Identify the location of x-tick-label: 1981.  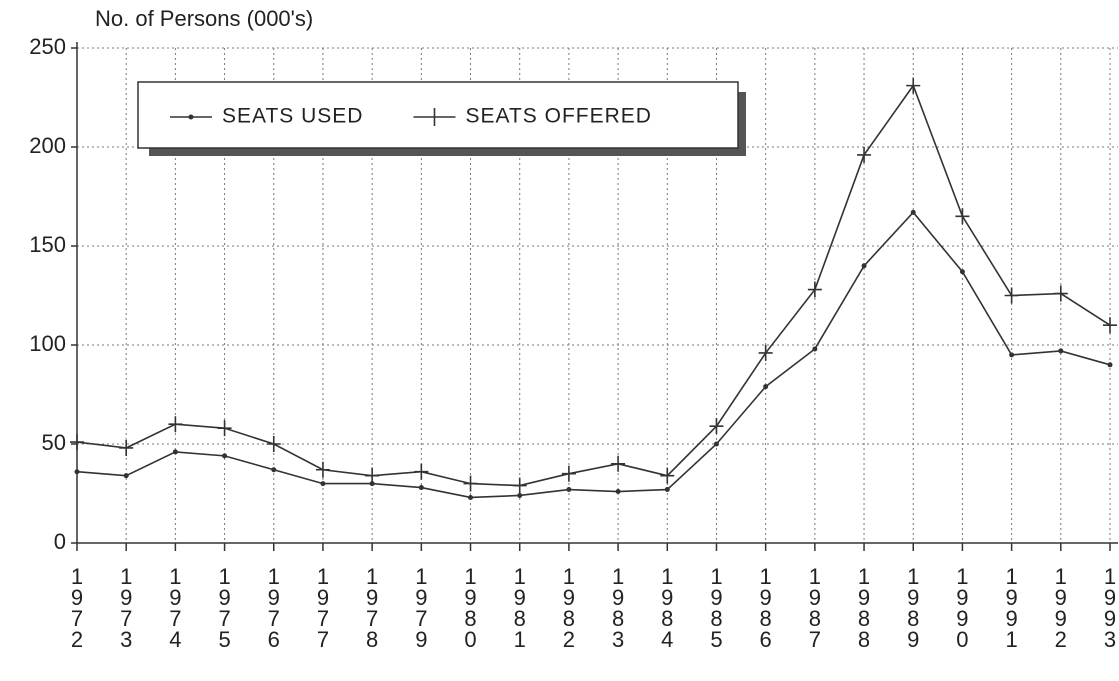
(519, 608).